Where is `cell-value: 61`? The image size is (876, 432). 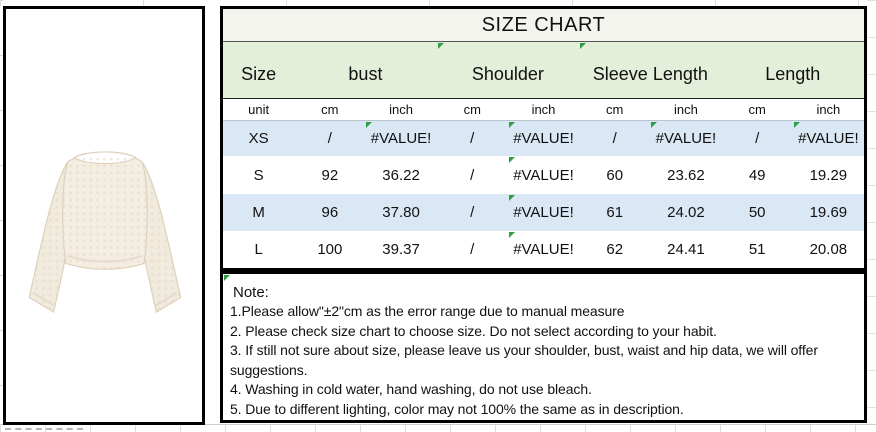 cell-value: 61 is located at coordinates (615, 212).